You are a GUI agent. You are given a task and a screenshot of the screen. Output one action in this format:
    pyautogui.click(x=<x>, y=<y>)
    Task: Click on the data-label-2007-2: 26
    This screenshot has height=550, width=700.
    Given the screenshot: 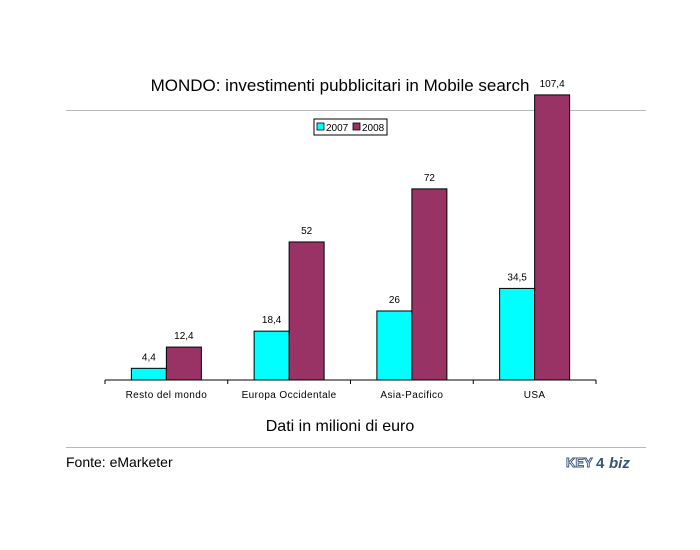 What is the action you would take?
    pyautogui.click(x=395, y=300)
    